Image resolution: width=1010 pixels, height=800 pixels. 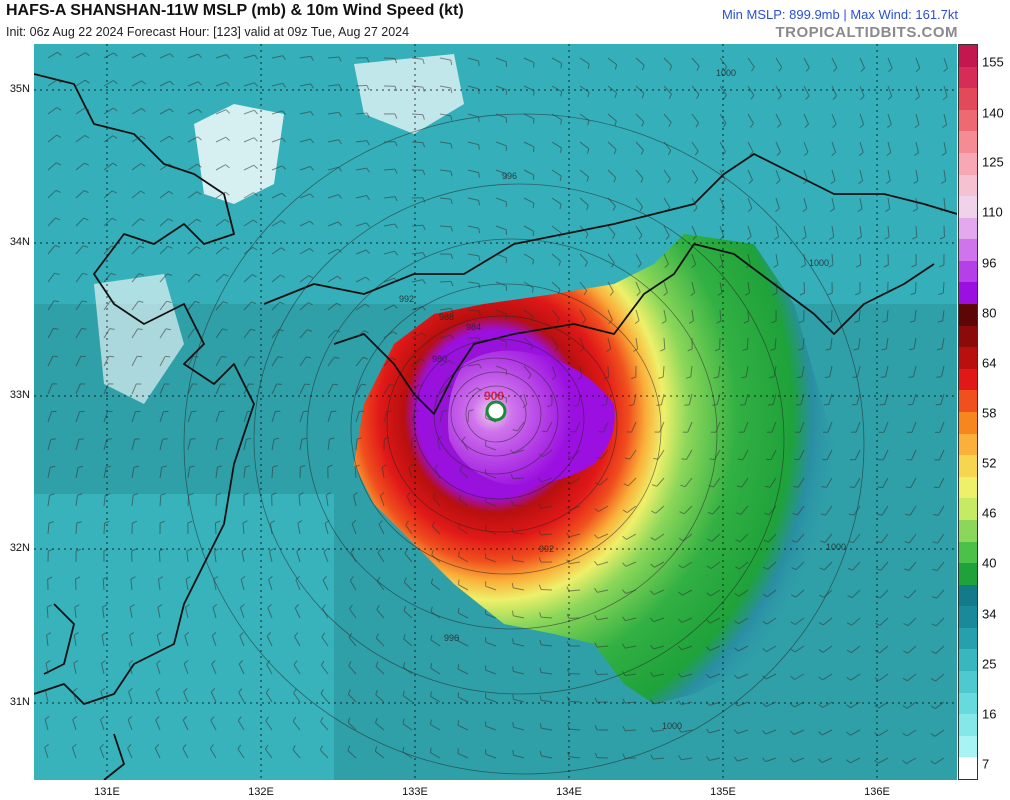 What do you see at coordinates (866, 32) in the screenshot?
I see `site-brand: TROPICALTIDBITS.COM` at bounding box center [866, 32].